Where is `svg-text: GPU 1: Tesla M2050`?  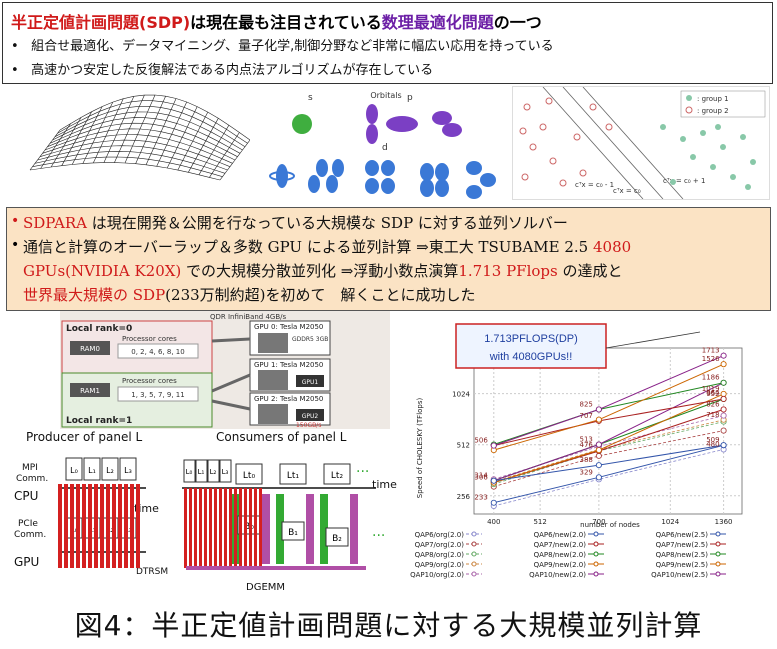
svg-text: GPU 1: Tesla M2050 is located at coordinates (288, 365).